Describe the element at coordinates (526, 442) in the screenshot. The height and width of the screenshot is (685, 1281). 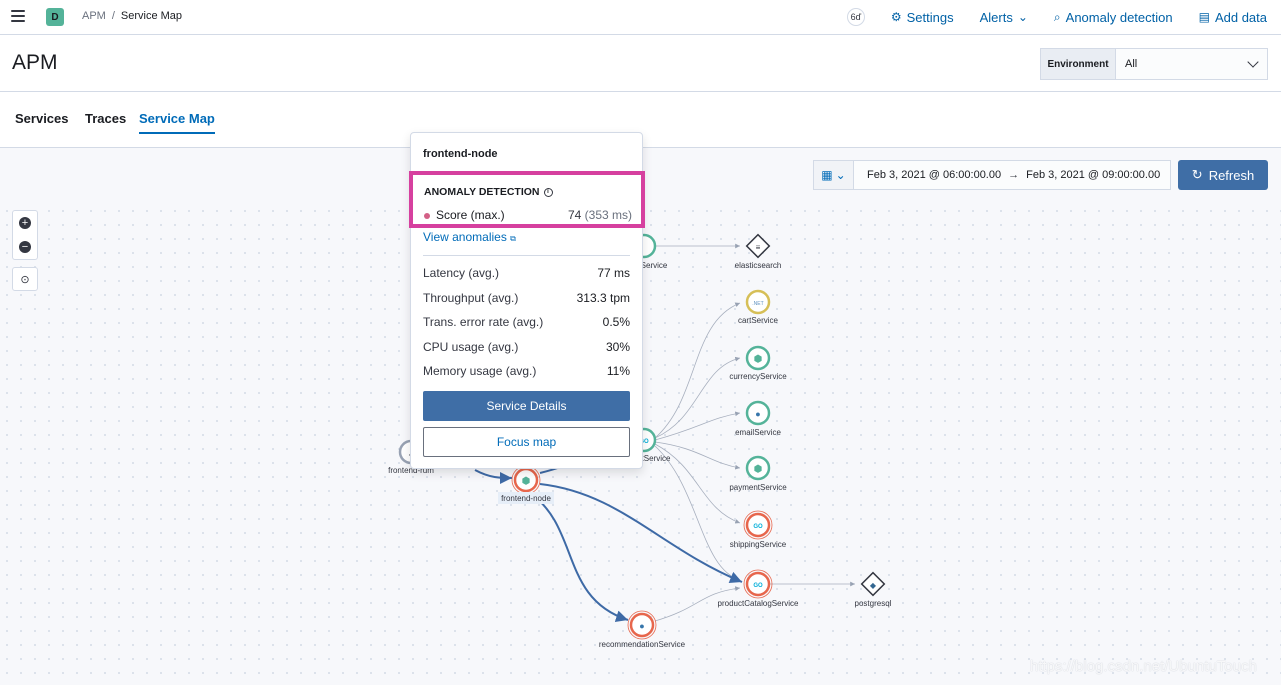
I see `focus-map-button: Focus map` at that location.